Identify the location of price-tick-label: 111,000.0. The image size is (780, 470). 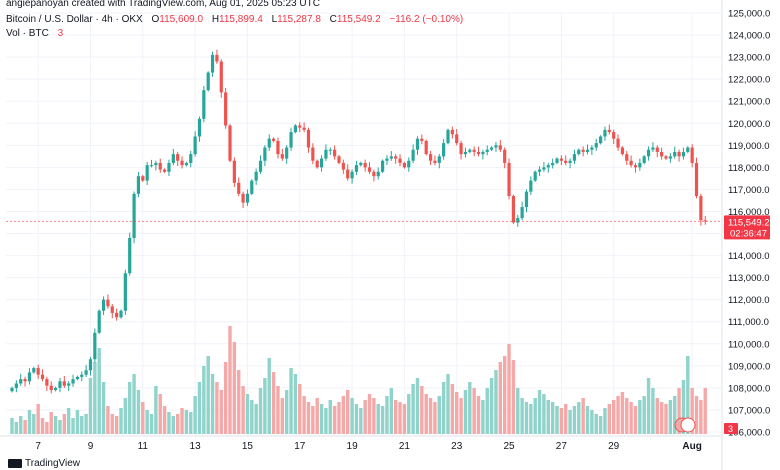
(748, 322).